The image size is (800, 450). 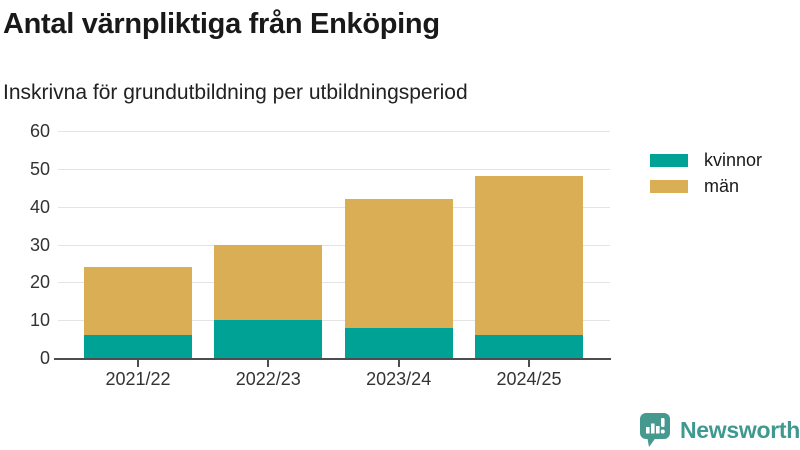 I want to click on bar-segment-män-2024-25, so click(x=529, y=256).